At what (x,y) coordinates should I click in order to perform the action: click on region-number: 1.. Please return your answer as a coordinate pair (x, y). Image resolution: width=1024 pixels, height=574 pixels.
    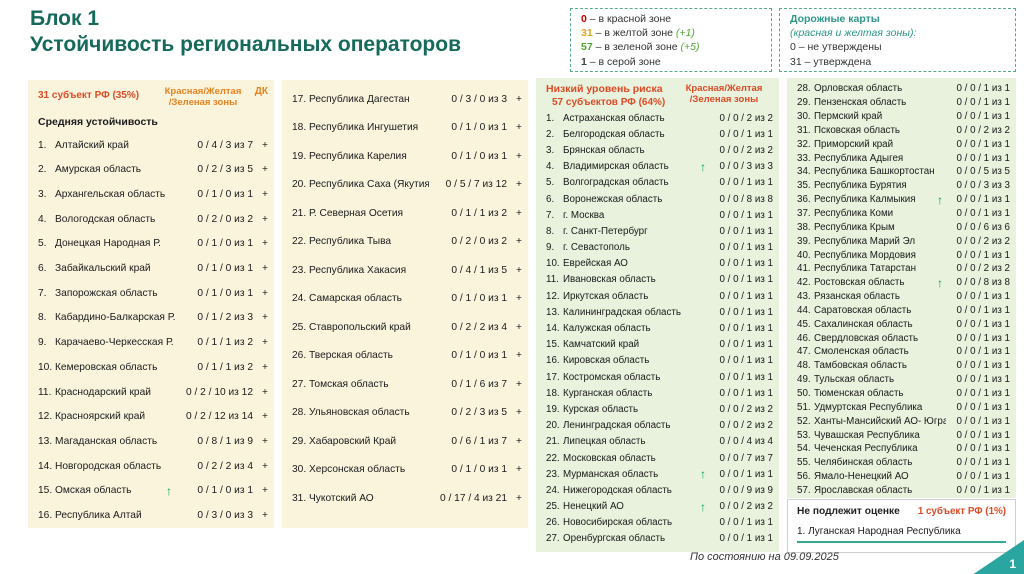
    Looking at the image, I should click on (42, 145).